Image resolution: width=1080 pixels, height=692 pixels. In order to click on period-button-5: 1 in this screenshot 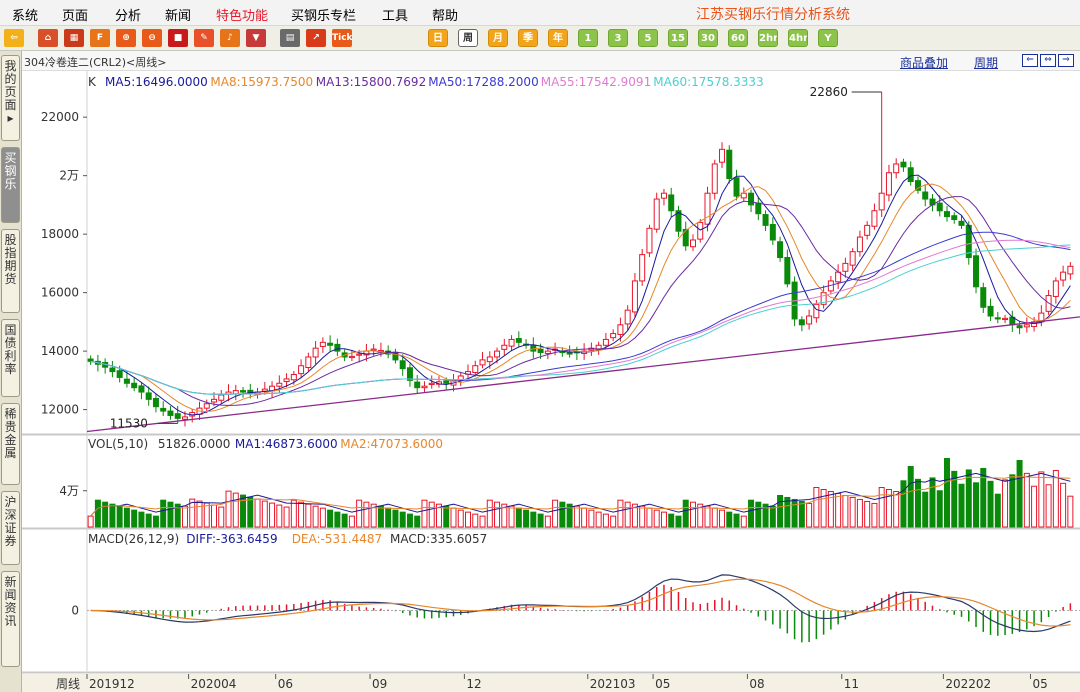, I will do `click(588, 38)`.